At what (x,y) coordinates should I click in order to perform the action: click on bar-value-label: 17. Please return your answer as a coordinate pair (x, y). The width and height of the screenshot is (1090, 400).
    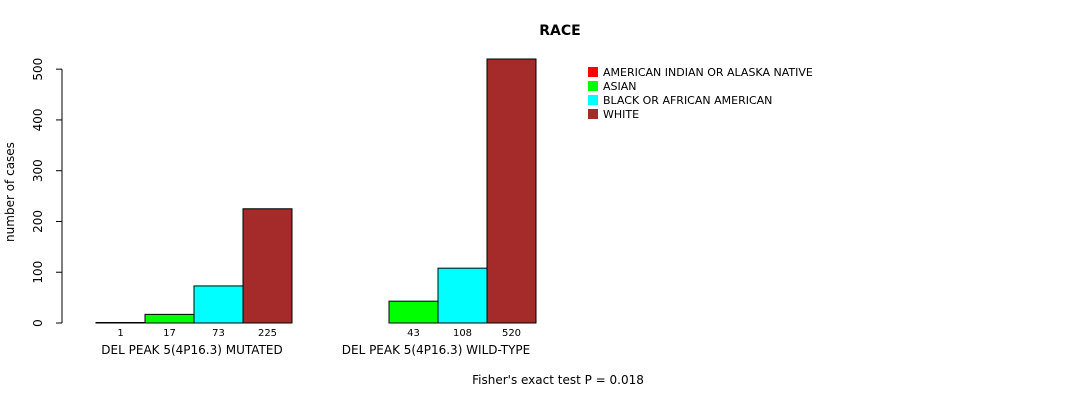
    Looking at the image, I should click on (169, 333).